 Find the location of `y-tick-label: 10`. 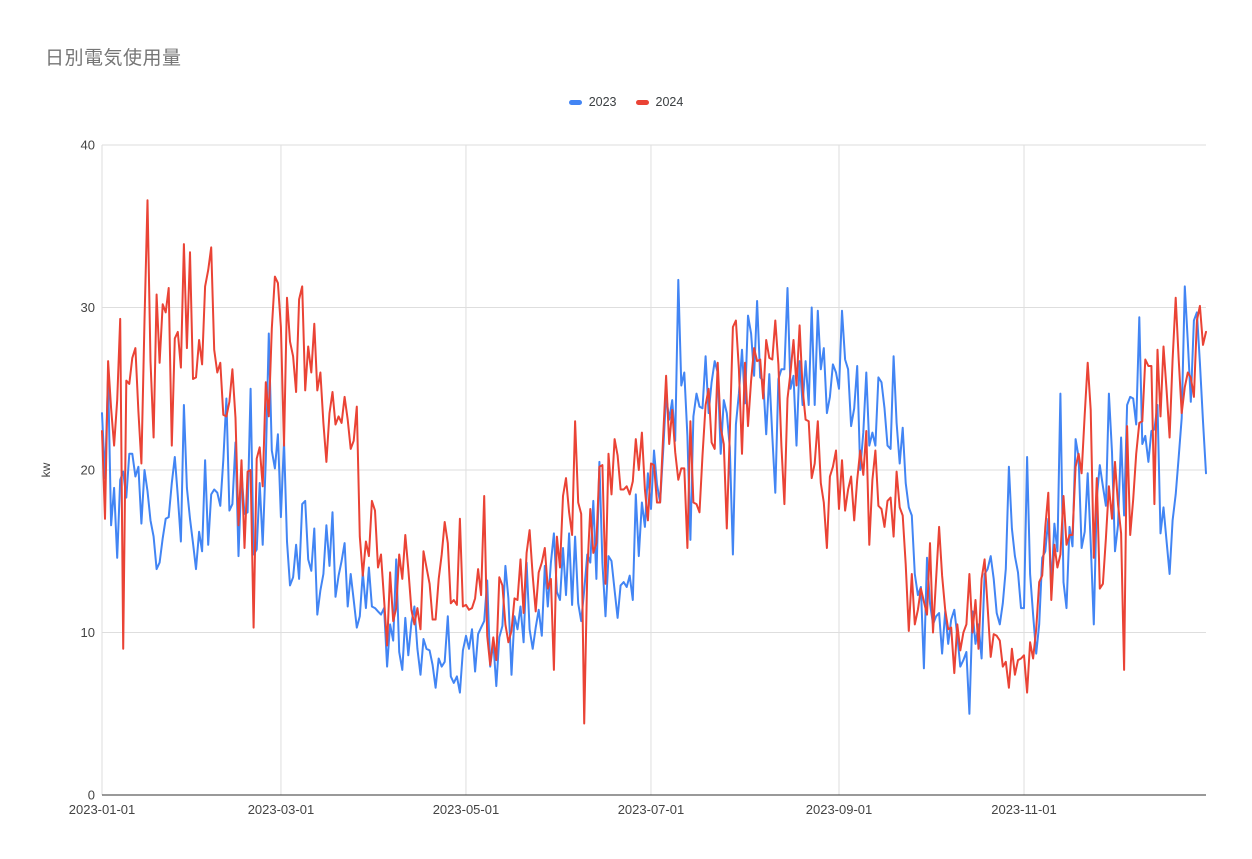

y-tick-label: 10 is located at coordinates (88, 632).